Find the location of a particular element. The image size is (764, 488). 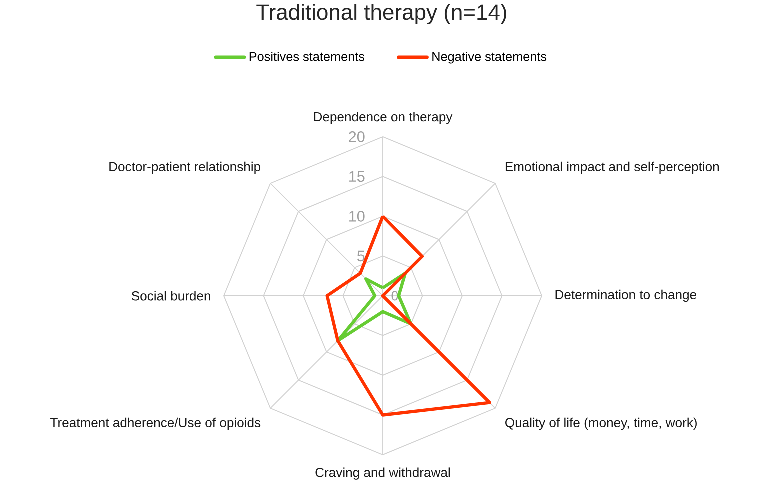

legend-label: Negative statements is located at coordinates (489, 58).